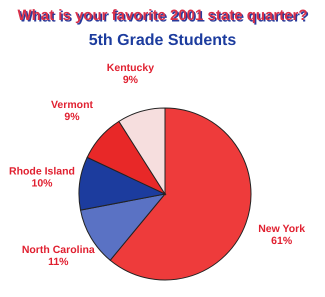  Describe the element at coordinates (72, 104) in the screenshot. I see `slice-label: Vermont` at that location.